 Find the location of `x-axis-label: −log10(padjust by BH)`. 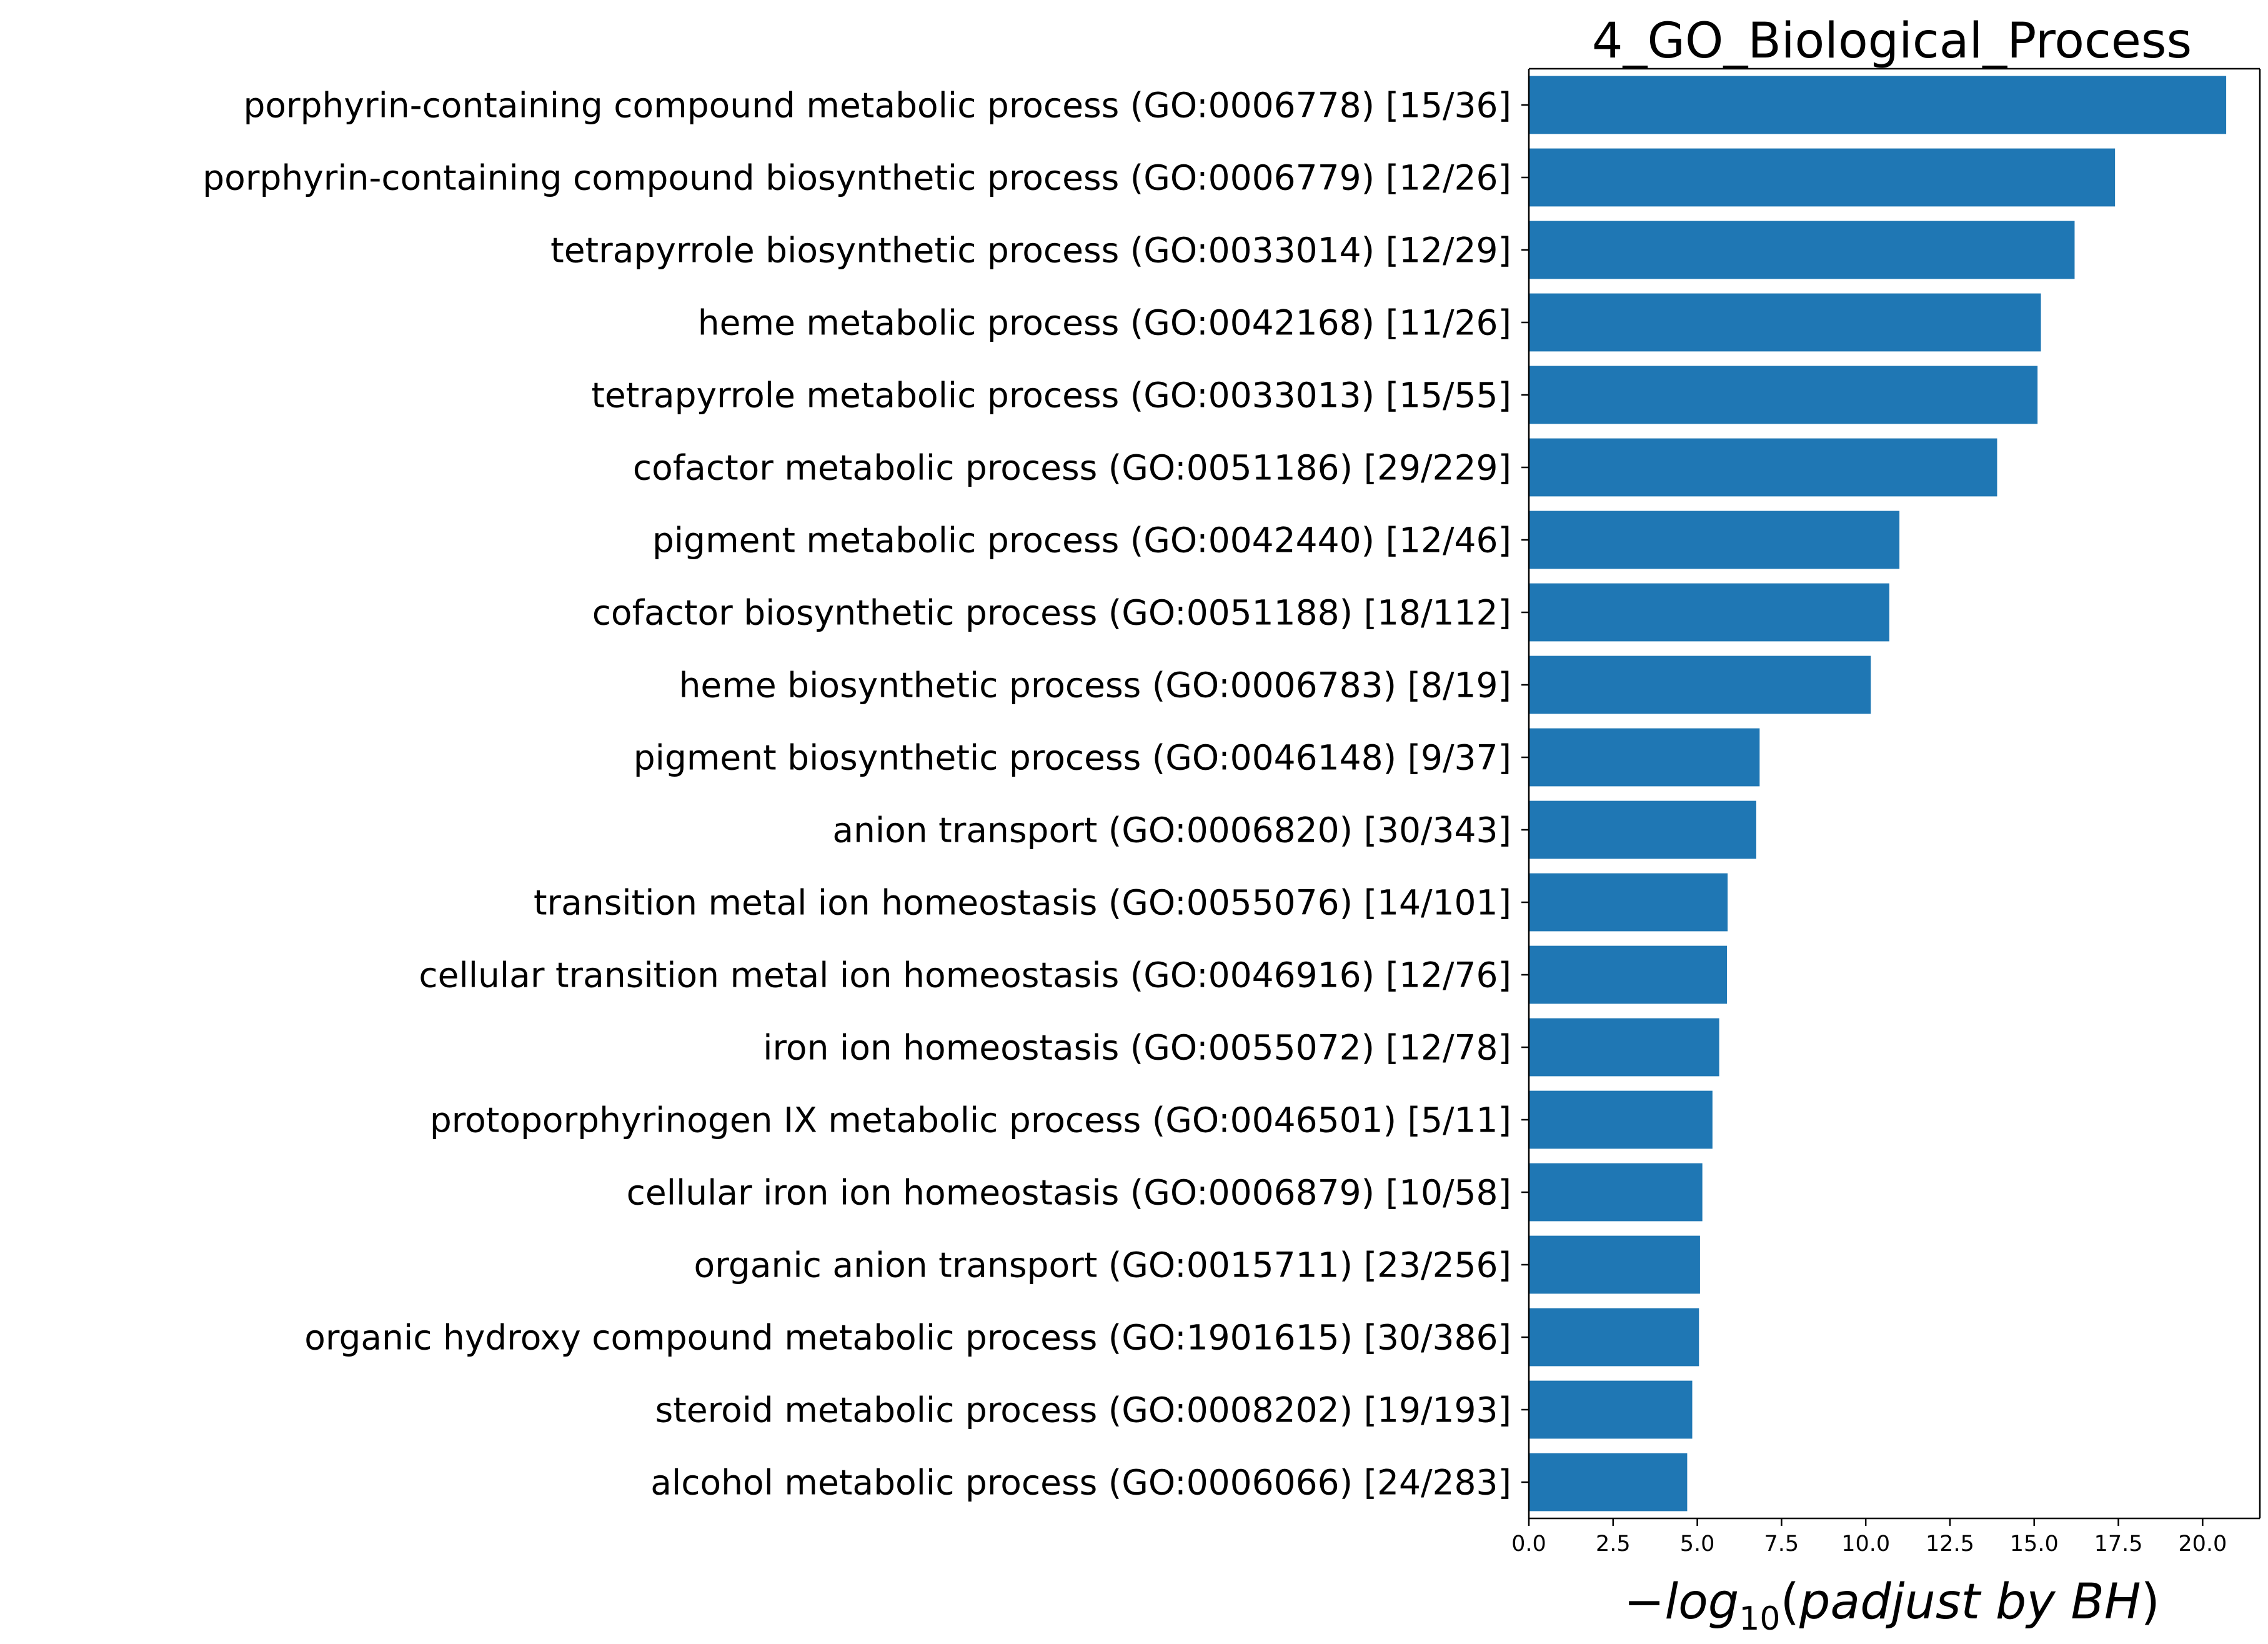

x-axis-label: −log10(padjust by BH) is located at coordinates (1892, 1606).